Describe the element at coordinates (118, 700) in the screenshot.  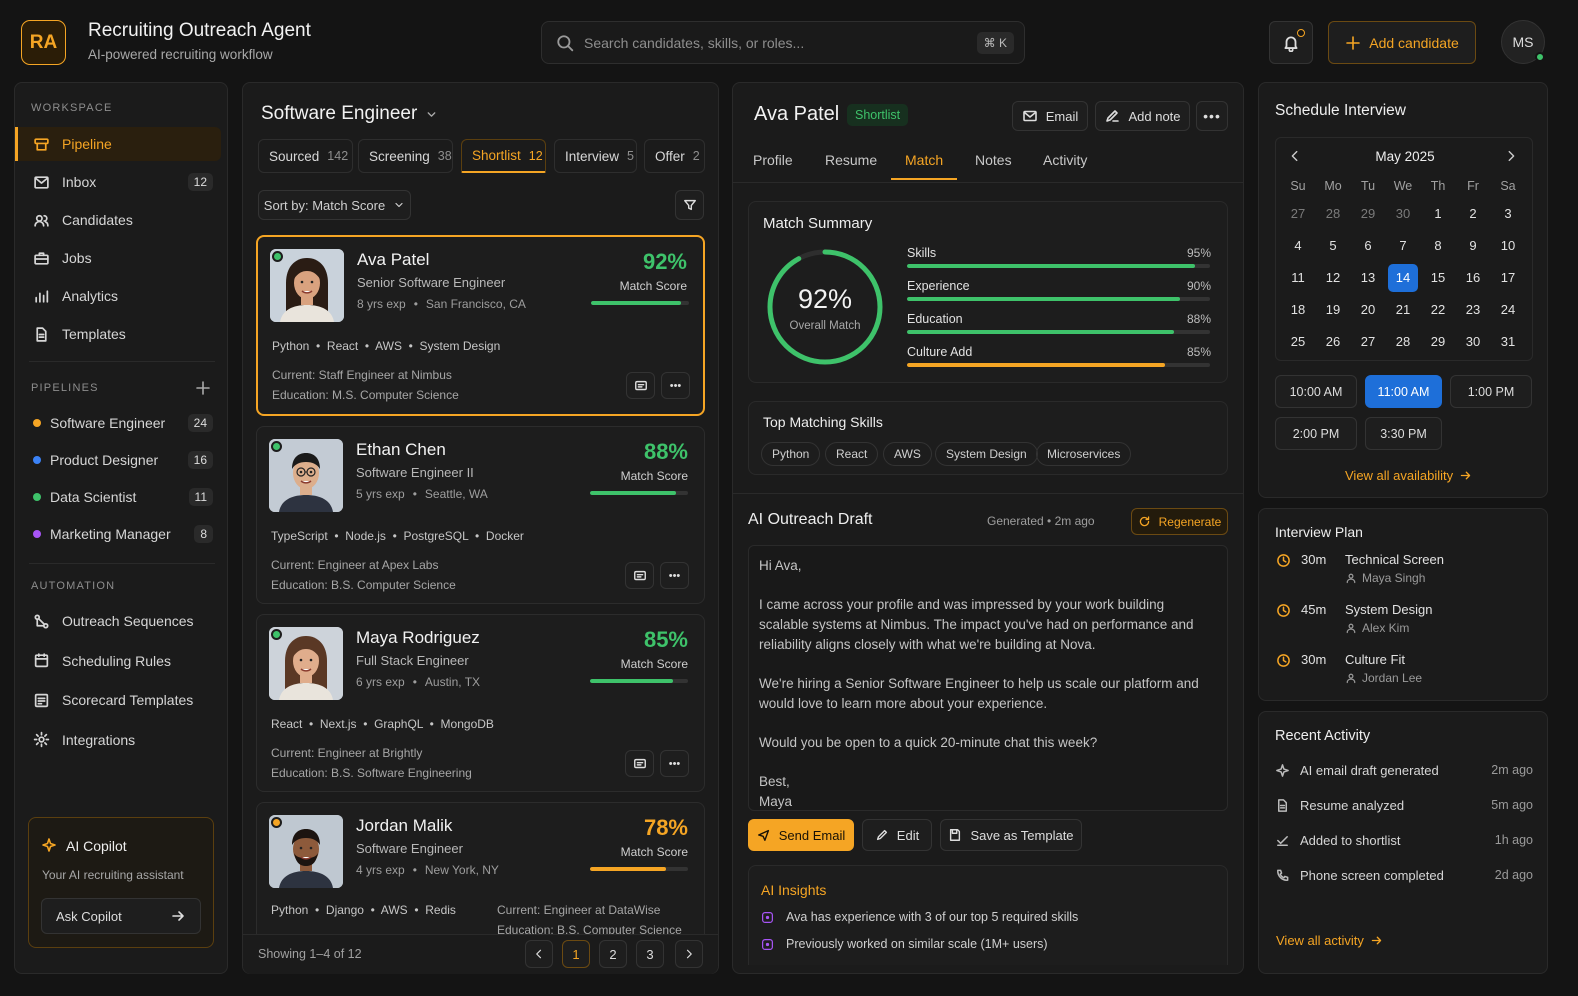
I see `automation-item: Scorecard Templates` at that location.